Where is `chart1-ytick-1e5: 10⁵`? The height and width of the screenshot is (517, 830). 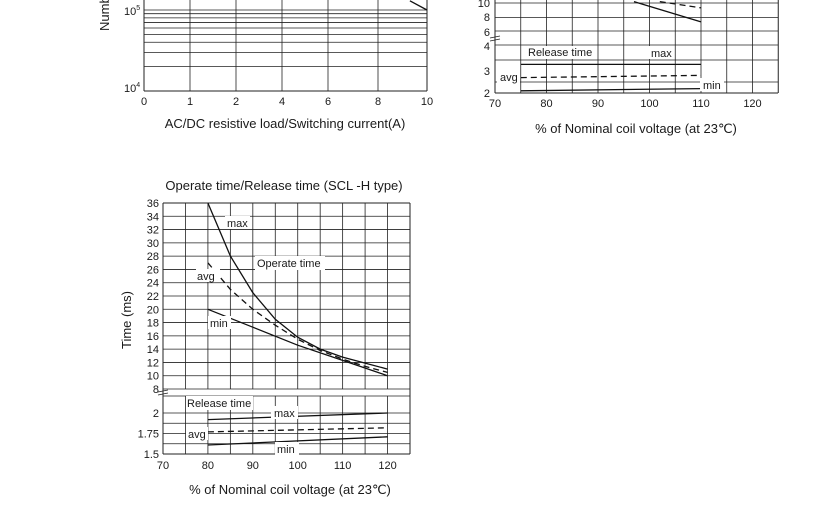
chart1-ytick-1e5: 10⁵ is located at coordinates (132, 11).